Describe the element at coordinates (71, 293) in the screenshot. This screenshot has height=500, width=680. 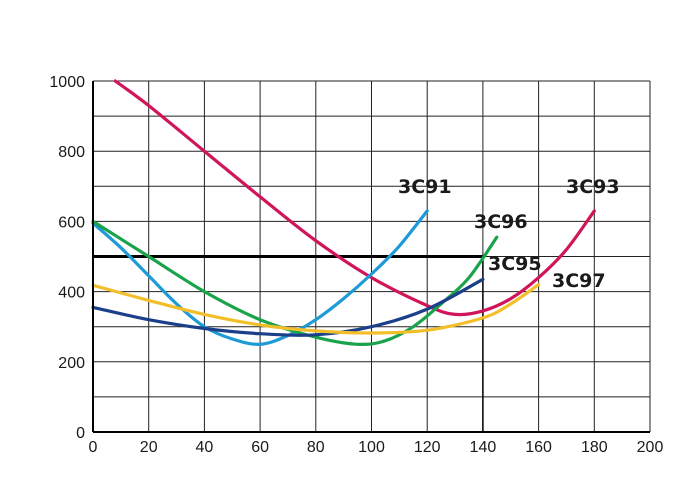
I see `y-tick-label: 400` at that location.